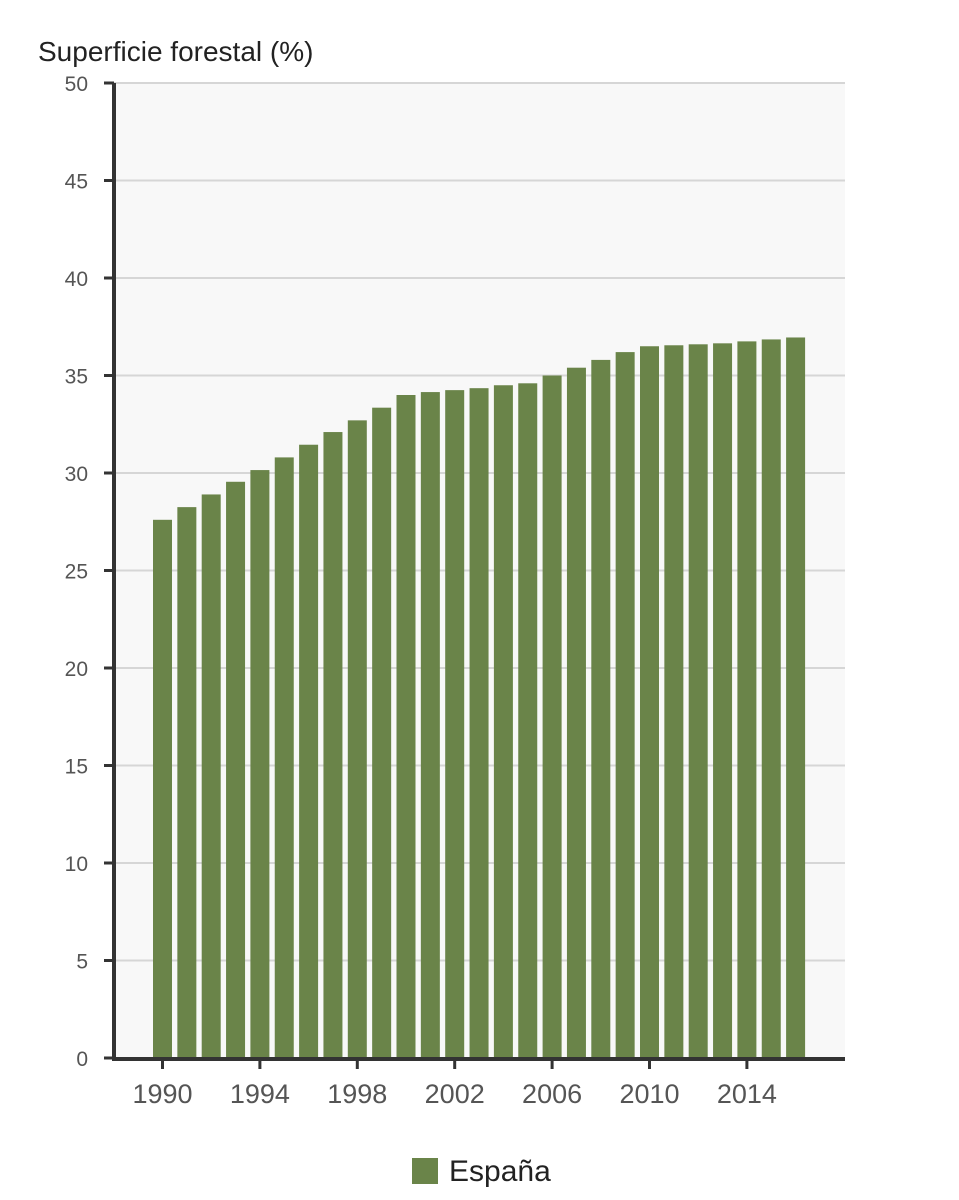 The width and height of the screenshot is (959, 1200). Describe the element at coordinates (175, 51) in the screenshot. I see `y-axis-label: Superficie forestal (%)` at that location.